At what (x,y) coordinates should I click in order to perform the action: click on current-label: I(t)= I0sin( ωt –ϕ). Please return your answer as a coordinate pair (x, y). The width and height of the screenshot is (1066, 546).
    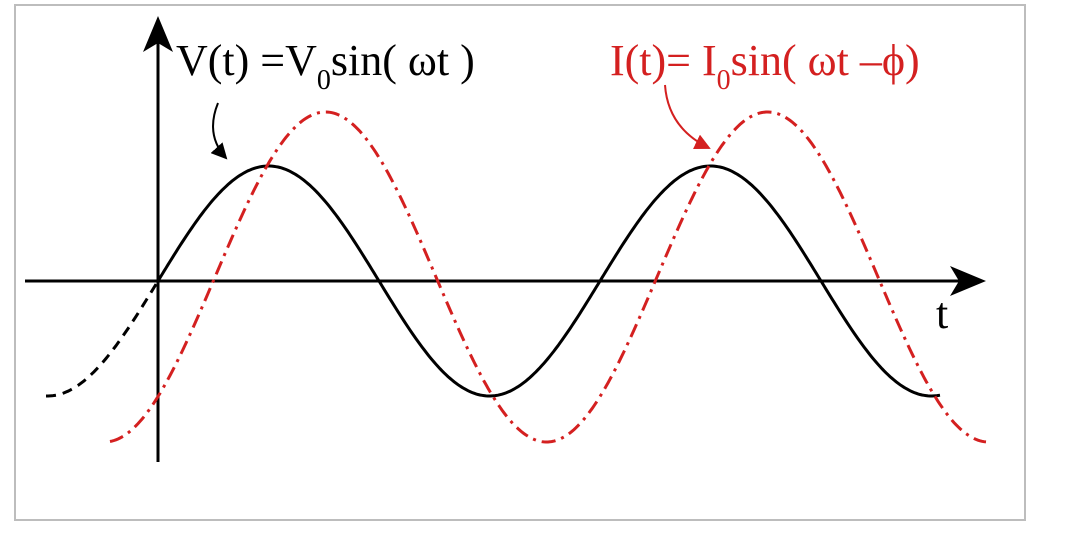
    Looking at the image, I should click on (765, 66).